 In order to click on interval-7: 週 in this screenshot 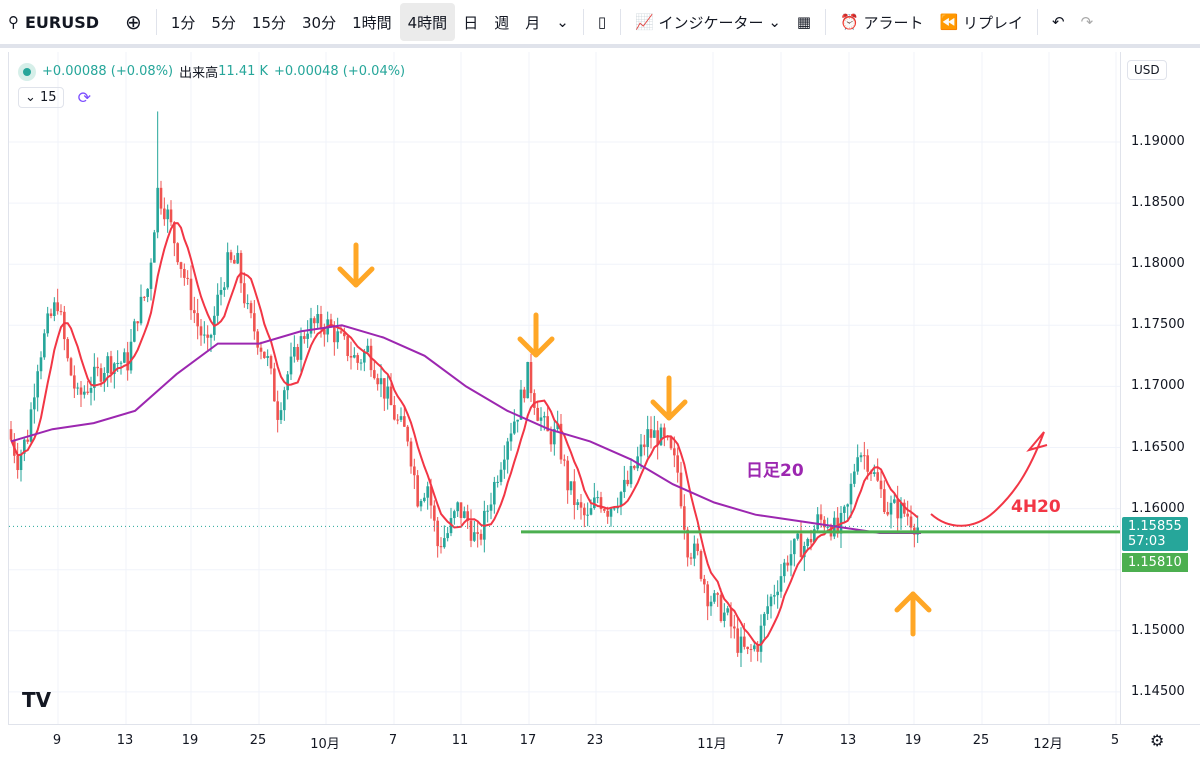, I will do `click(502, 22)`.